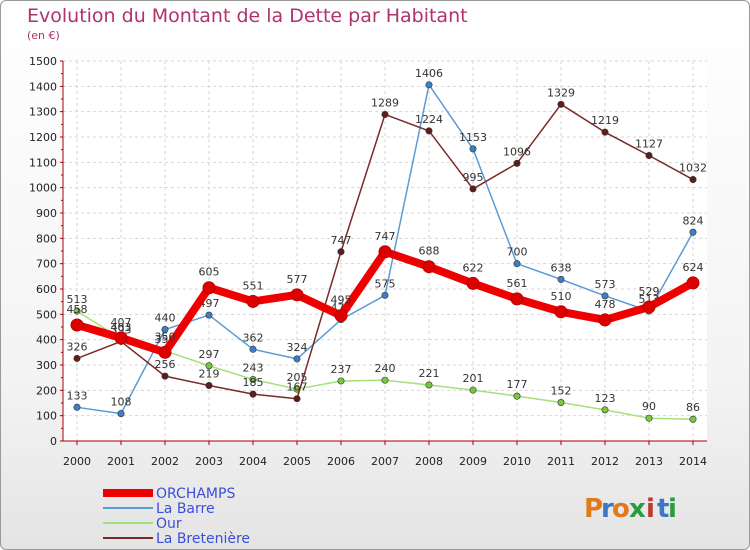 The height and width of the screenshot is (550, 750). What do you see at coordinates (121, 461) in the screenshot?
I see `x-tick-label: 2001` at bounding box center [121, 461].